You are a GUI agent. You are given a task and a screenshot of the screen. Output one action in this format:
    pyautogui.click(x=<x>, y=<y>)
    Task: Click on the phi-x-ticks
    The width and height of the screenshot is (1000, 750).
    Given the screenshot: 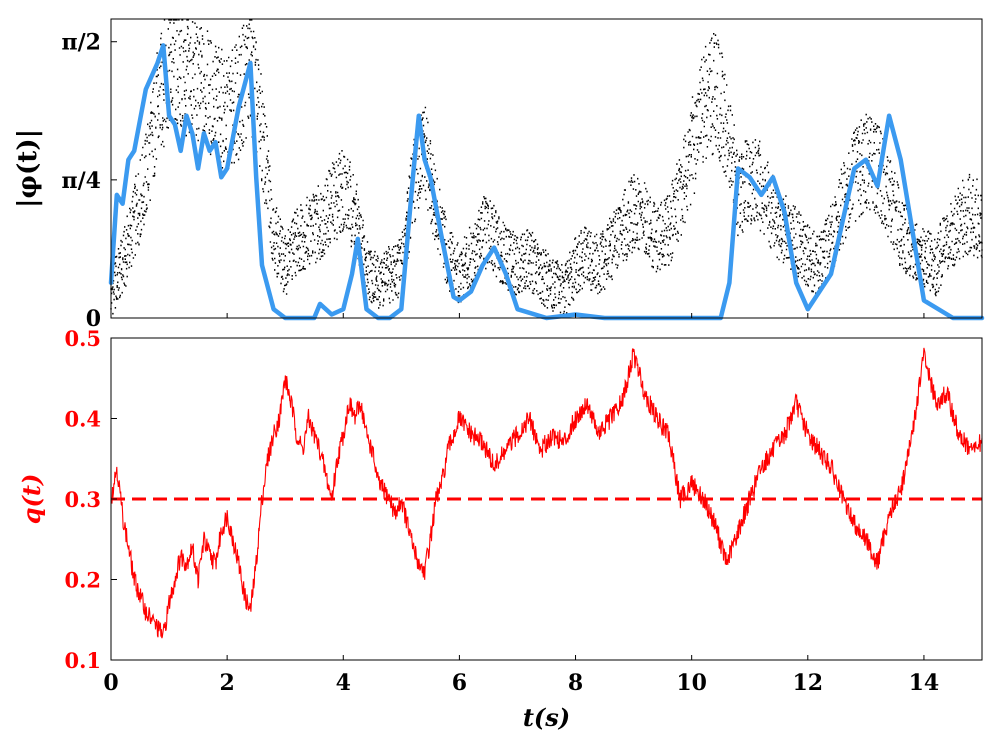 What is the action you would take?
    pyautogui.click(x=517, y=315)
    